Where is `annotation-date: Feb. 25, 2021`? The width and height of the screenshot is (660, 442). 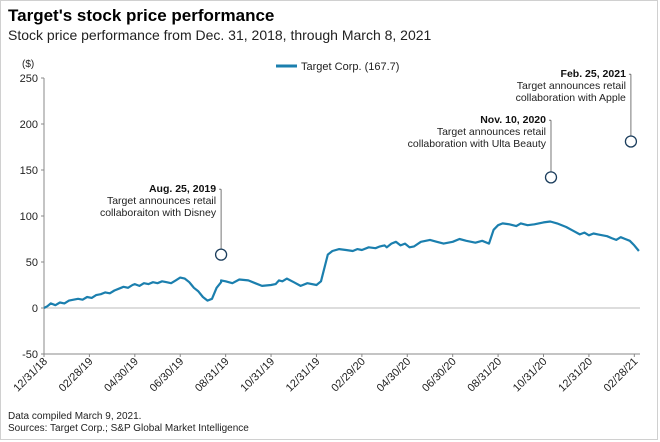 annotation-date: Feb. 25, 2021 is located at coordinates (594, 74).